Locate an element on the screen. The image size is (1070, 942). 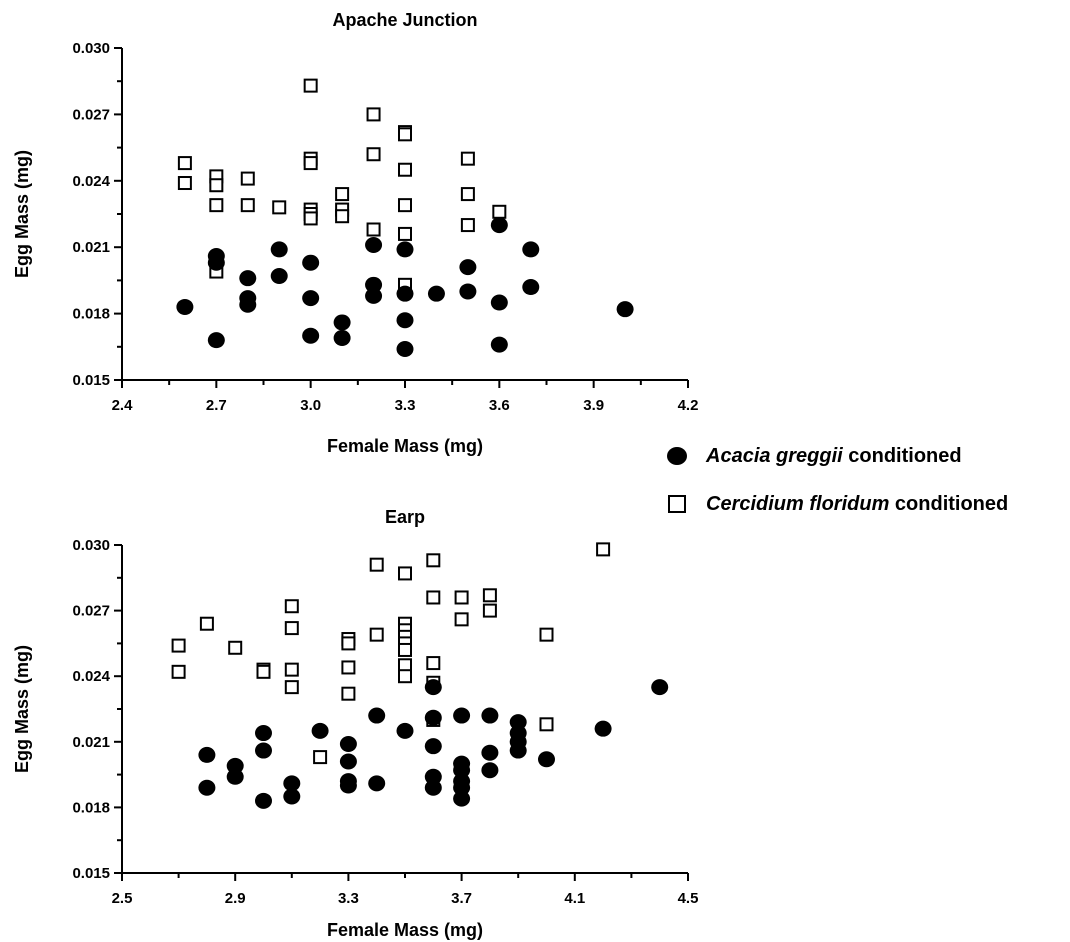
x-tick-label: 3.0 is located at coordinates (310, 405).